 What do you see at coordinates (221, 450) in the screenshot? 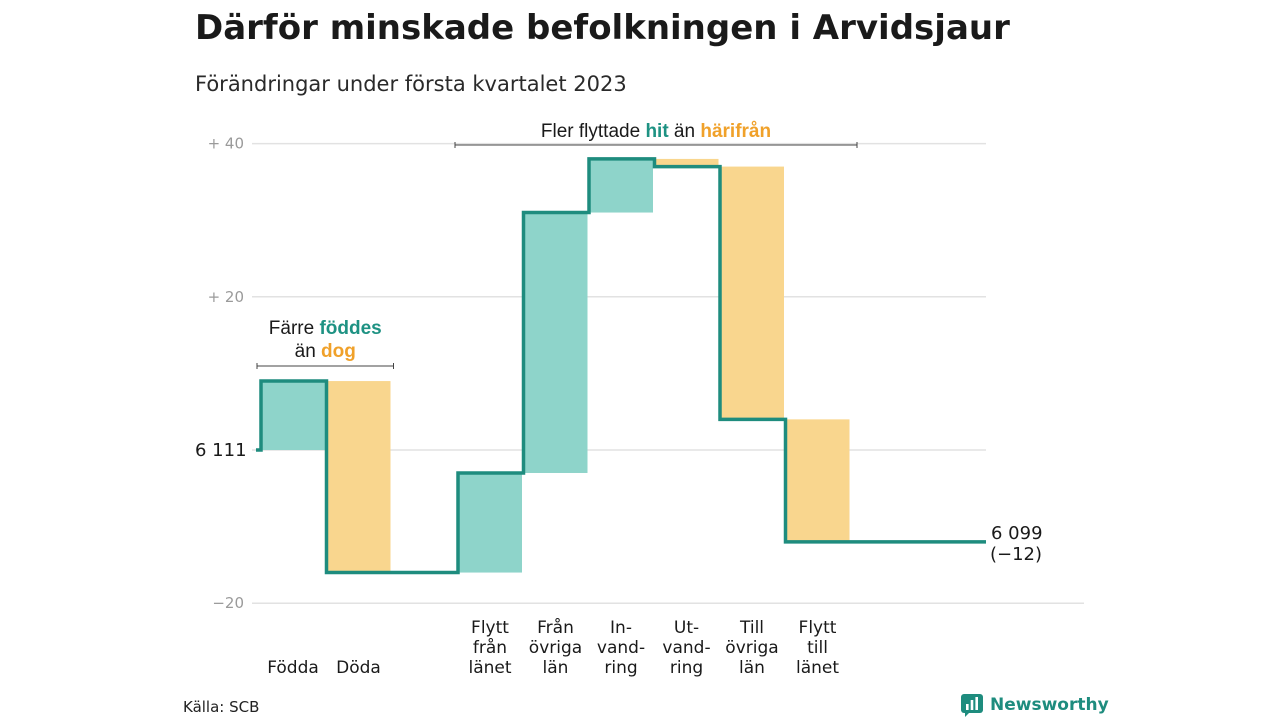
I see `start-value-label: 6 111` at bounding box center [221, 450].